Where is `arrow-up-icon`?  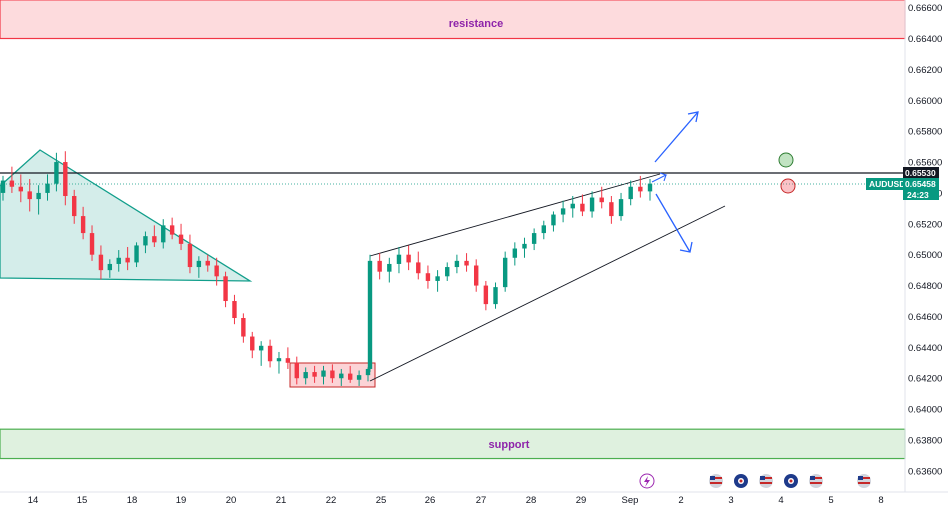
arrow-up-icon is located at coordinates (676, 137).